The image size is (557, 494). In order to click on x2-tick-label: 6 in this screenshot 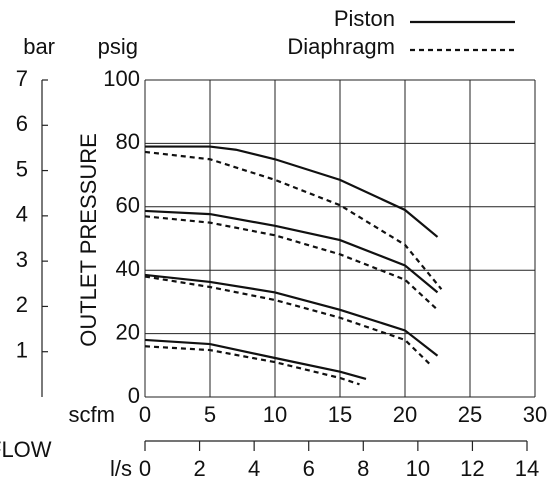, I will do `click(309, 468)`.